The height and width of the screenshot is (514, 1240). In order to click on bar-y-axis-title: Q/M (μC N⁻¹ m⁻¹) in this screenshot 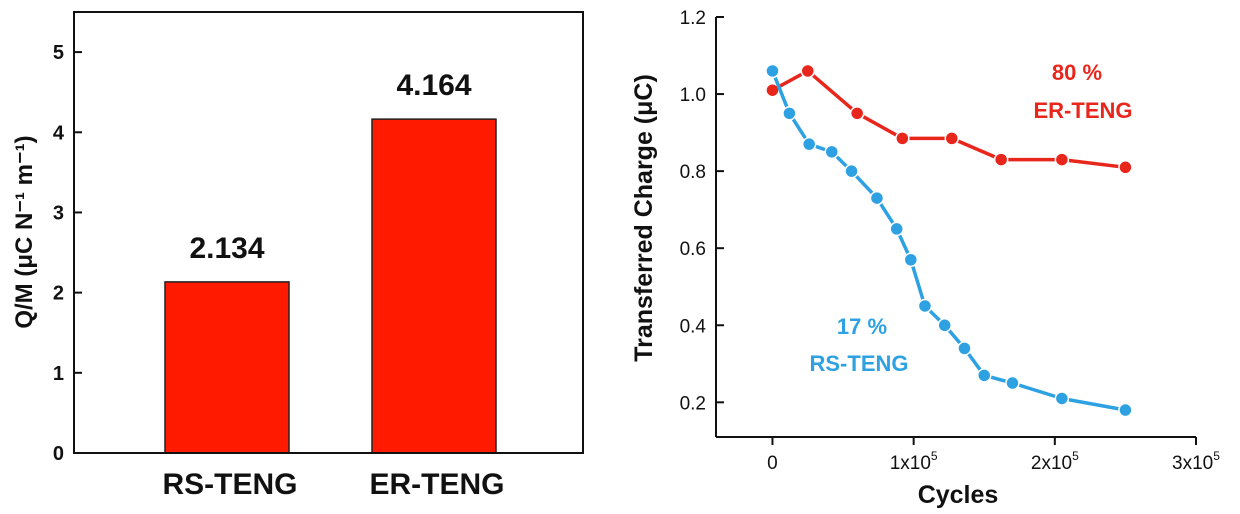, I will do `click(24, 231)`.